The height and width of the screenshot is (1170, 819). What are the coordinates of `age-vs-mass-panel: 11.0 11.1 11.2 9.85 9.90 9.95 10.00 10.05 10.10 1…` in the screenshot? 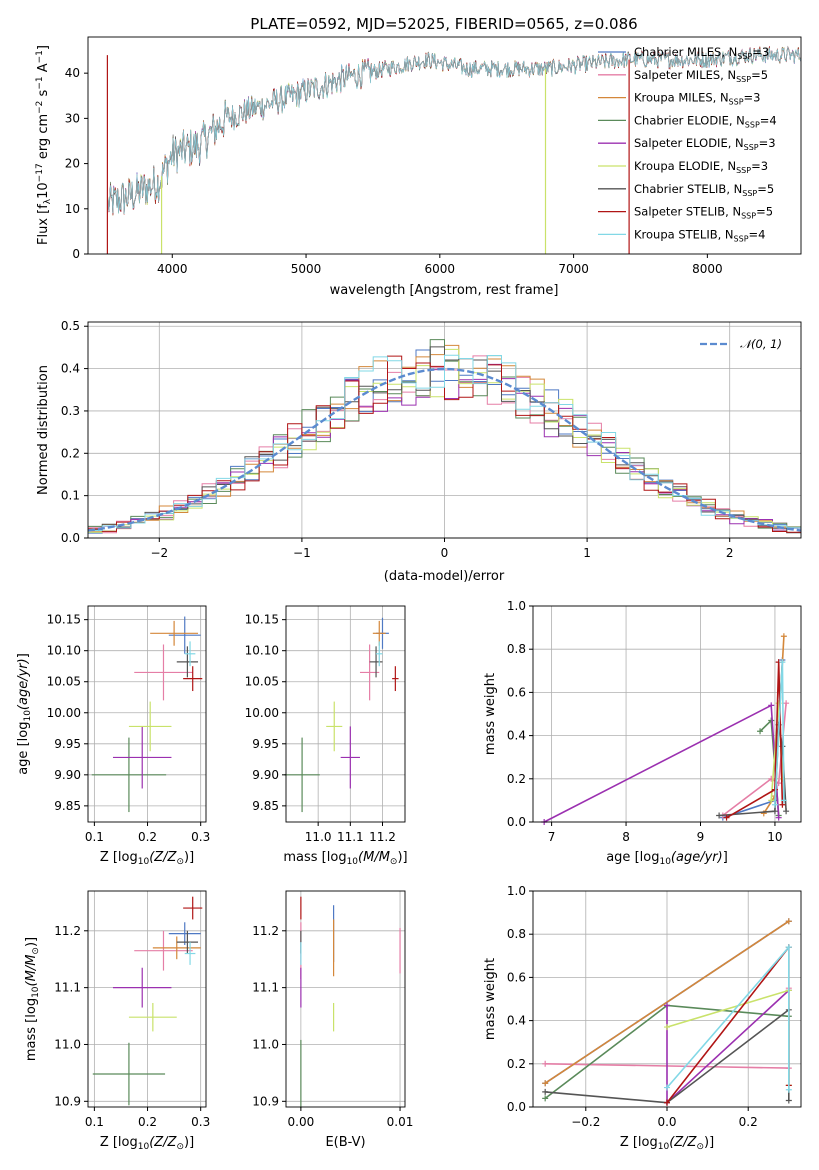 It's located at (326, 736).